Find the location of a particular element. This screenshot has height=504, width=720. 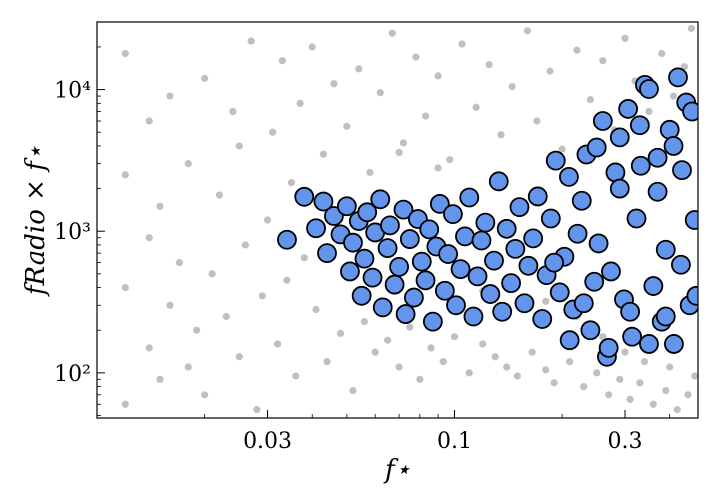

x-tick-label: 0.3 is located at coordinates (625, 441).